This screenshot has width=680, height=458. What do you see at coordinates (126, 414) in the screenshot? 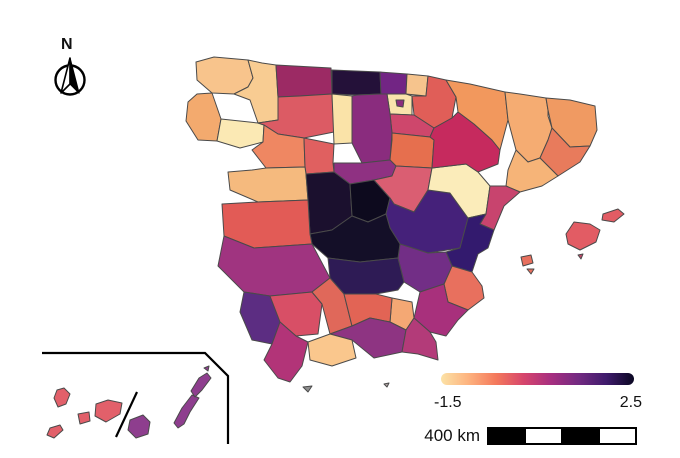
I see `inset-divider-line` at bounding box center [126, 414].